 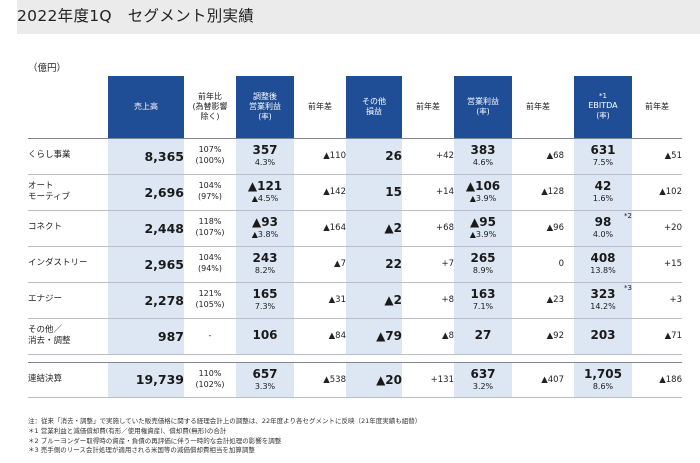 What do you see at coordinates (155, 440) in the screenshot?
I see `footnote: ＊2 ブルーヨンダー取得時の資産・負債の再評価に伴う一時的な会計処理の影響を調整` at bounding box center [155, 440].